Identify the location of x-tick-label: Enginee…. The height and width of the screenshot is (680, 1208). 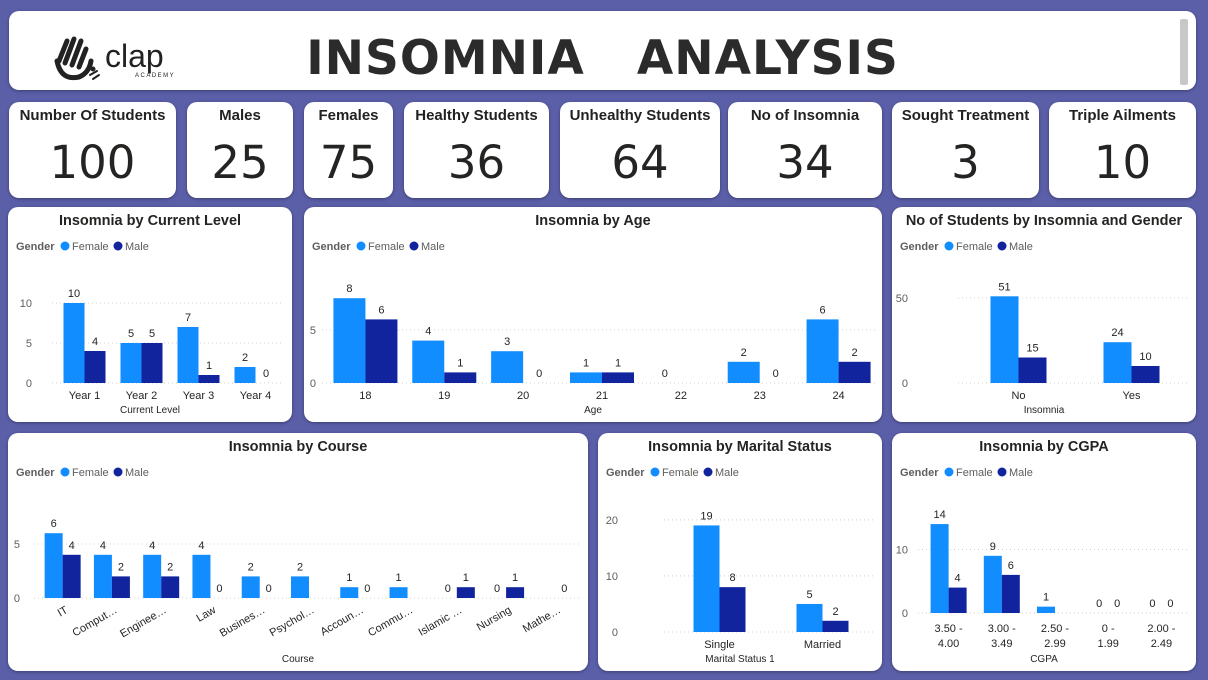
(143, 622).